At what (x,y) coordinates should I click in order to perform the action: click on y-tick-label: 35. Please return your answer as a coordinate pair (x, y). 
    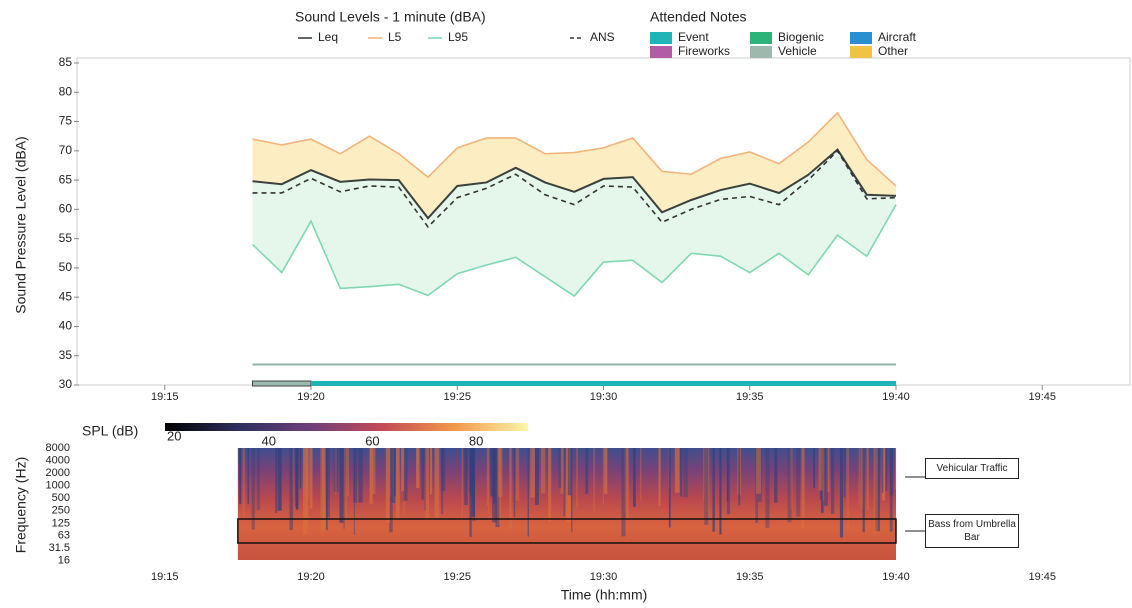
    Looking at the image, I should click on (66, 355).